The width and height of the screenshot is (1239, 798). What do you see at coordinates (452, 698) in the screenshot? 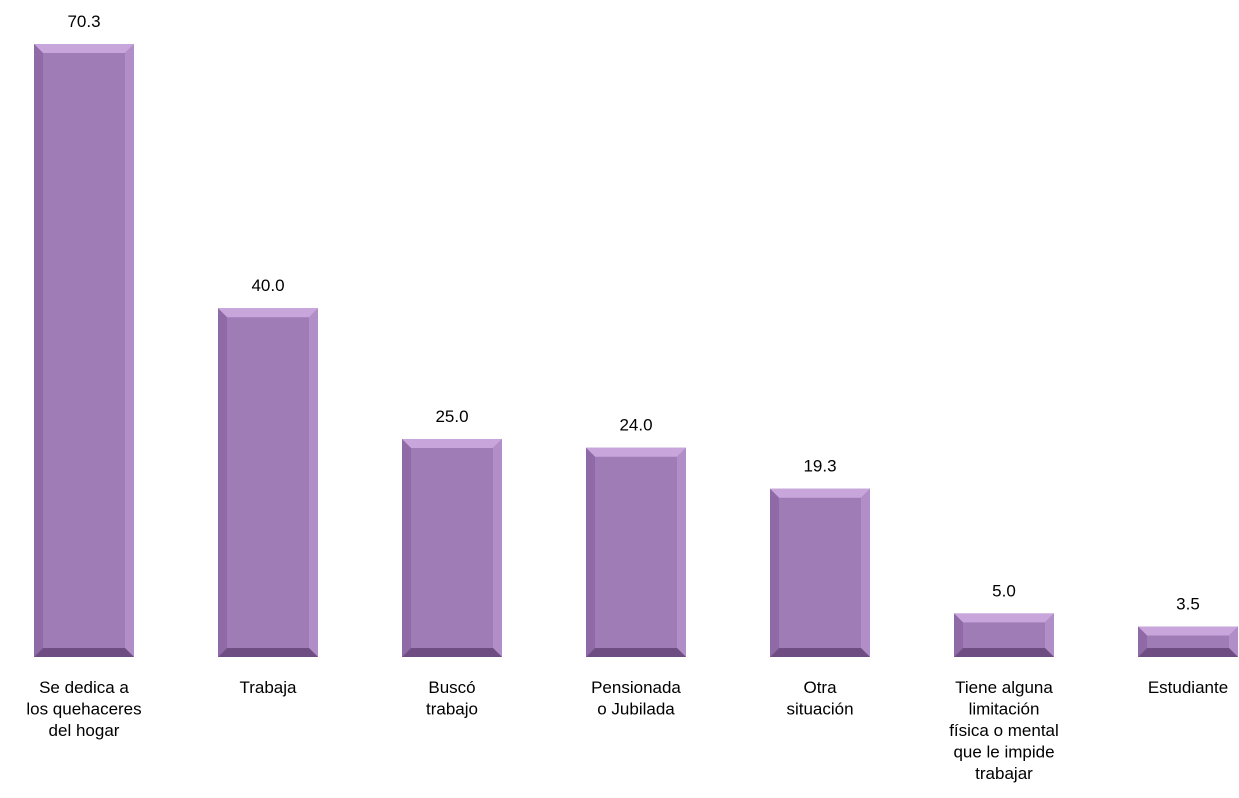
I see `category-label: Buscó trabajo` at bounding box center [452, 698].